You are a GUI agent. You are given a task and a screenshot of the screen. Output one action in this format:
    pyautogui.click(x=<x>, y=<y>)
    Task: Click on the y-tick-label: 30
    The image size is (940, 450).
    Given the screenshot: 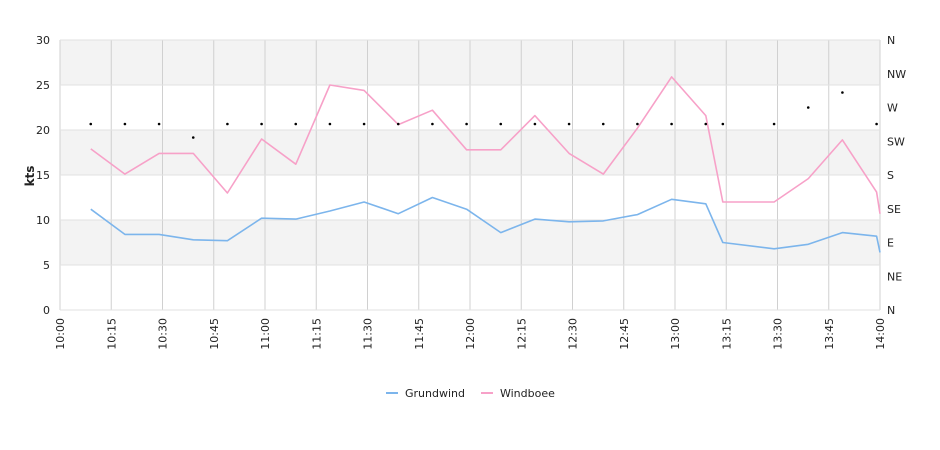 What is the action you would take?
    pyautogui.click(x=43, y=40)
    